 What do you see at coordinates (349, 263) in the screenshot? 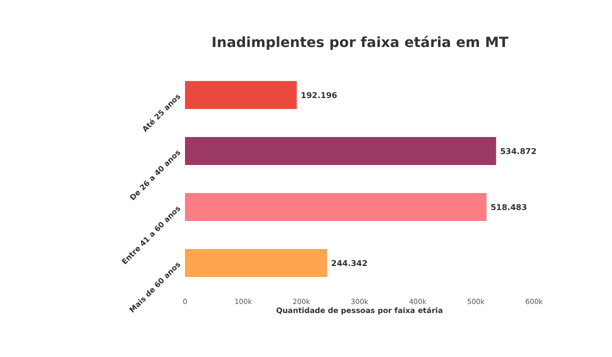
I see `data-label: 244.342` at bounding box center [349, 263].